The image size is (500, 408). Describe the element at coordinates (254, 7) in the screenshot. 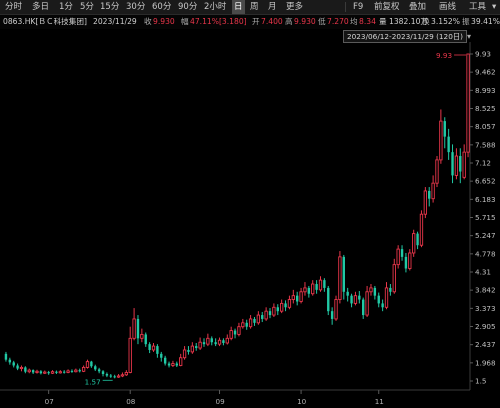

I see `period-tab-10: 周` at that location.